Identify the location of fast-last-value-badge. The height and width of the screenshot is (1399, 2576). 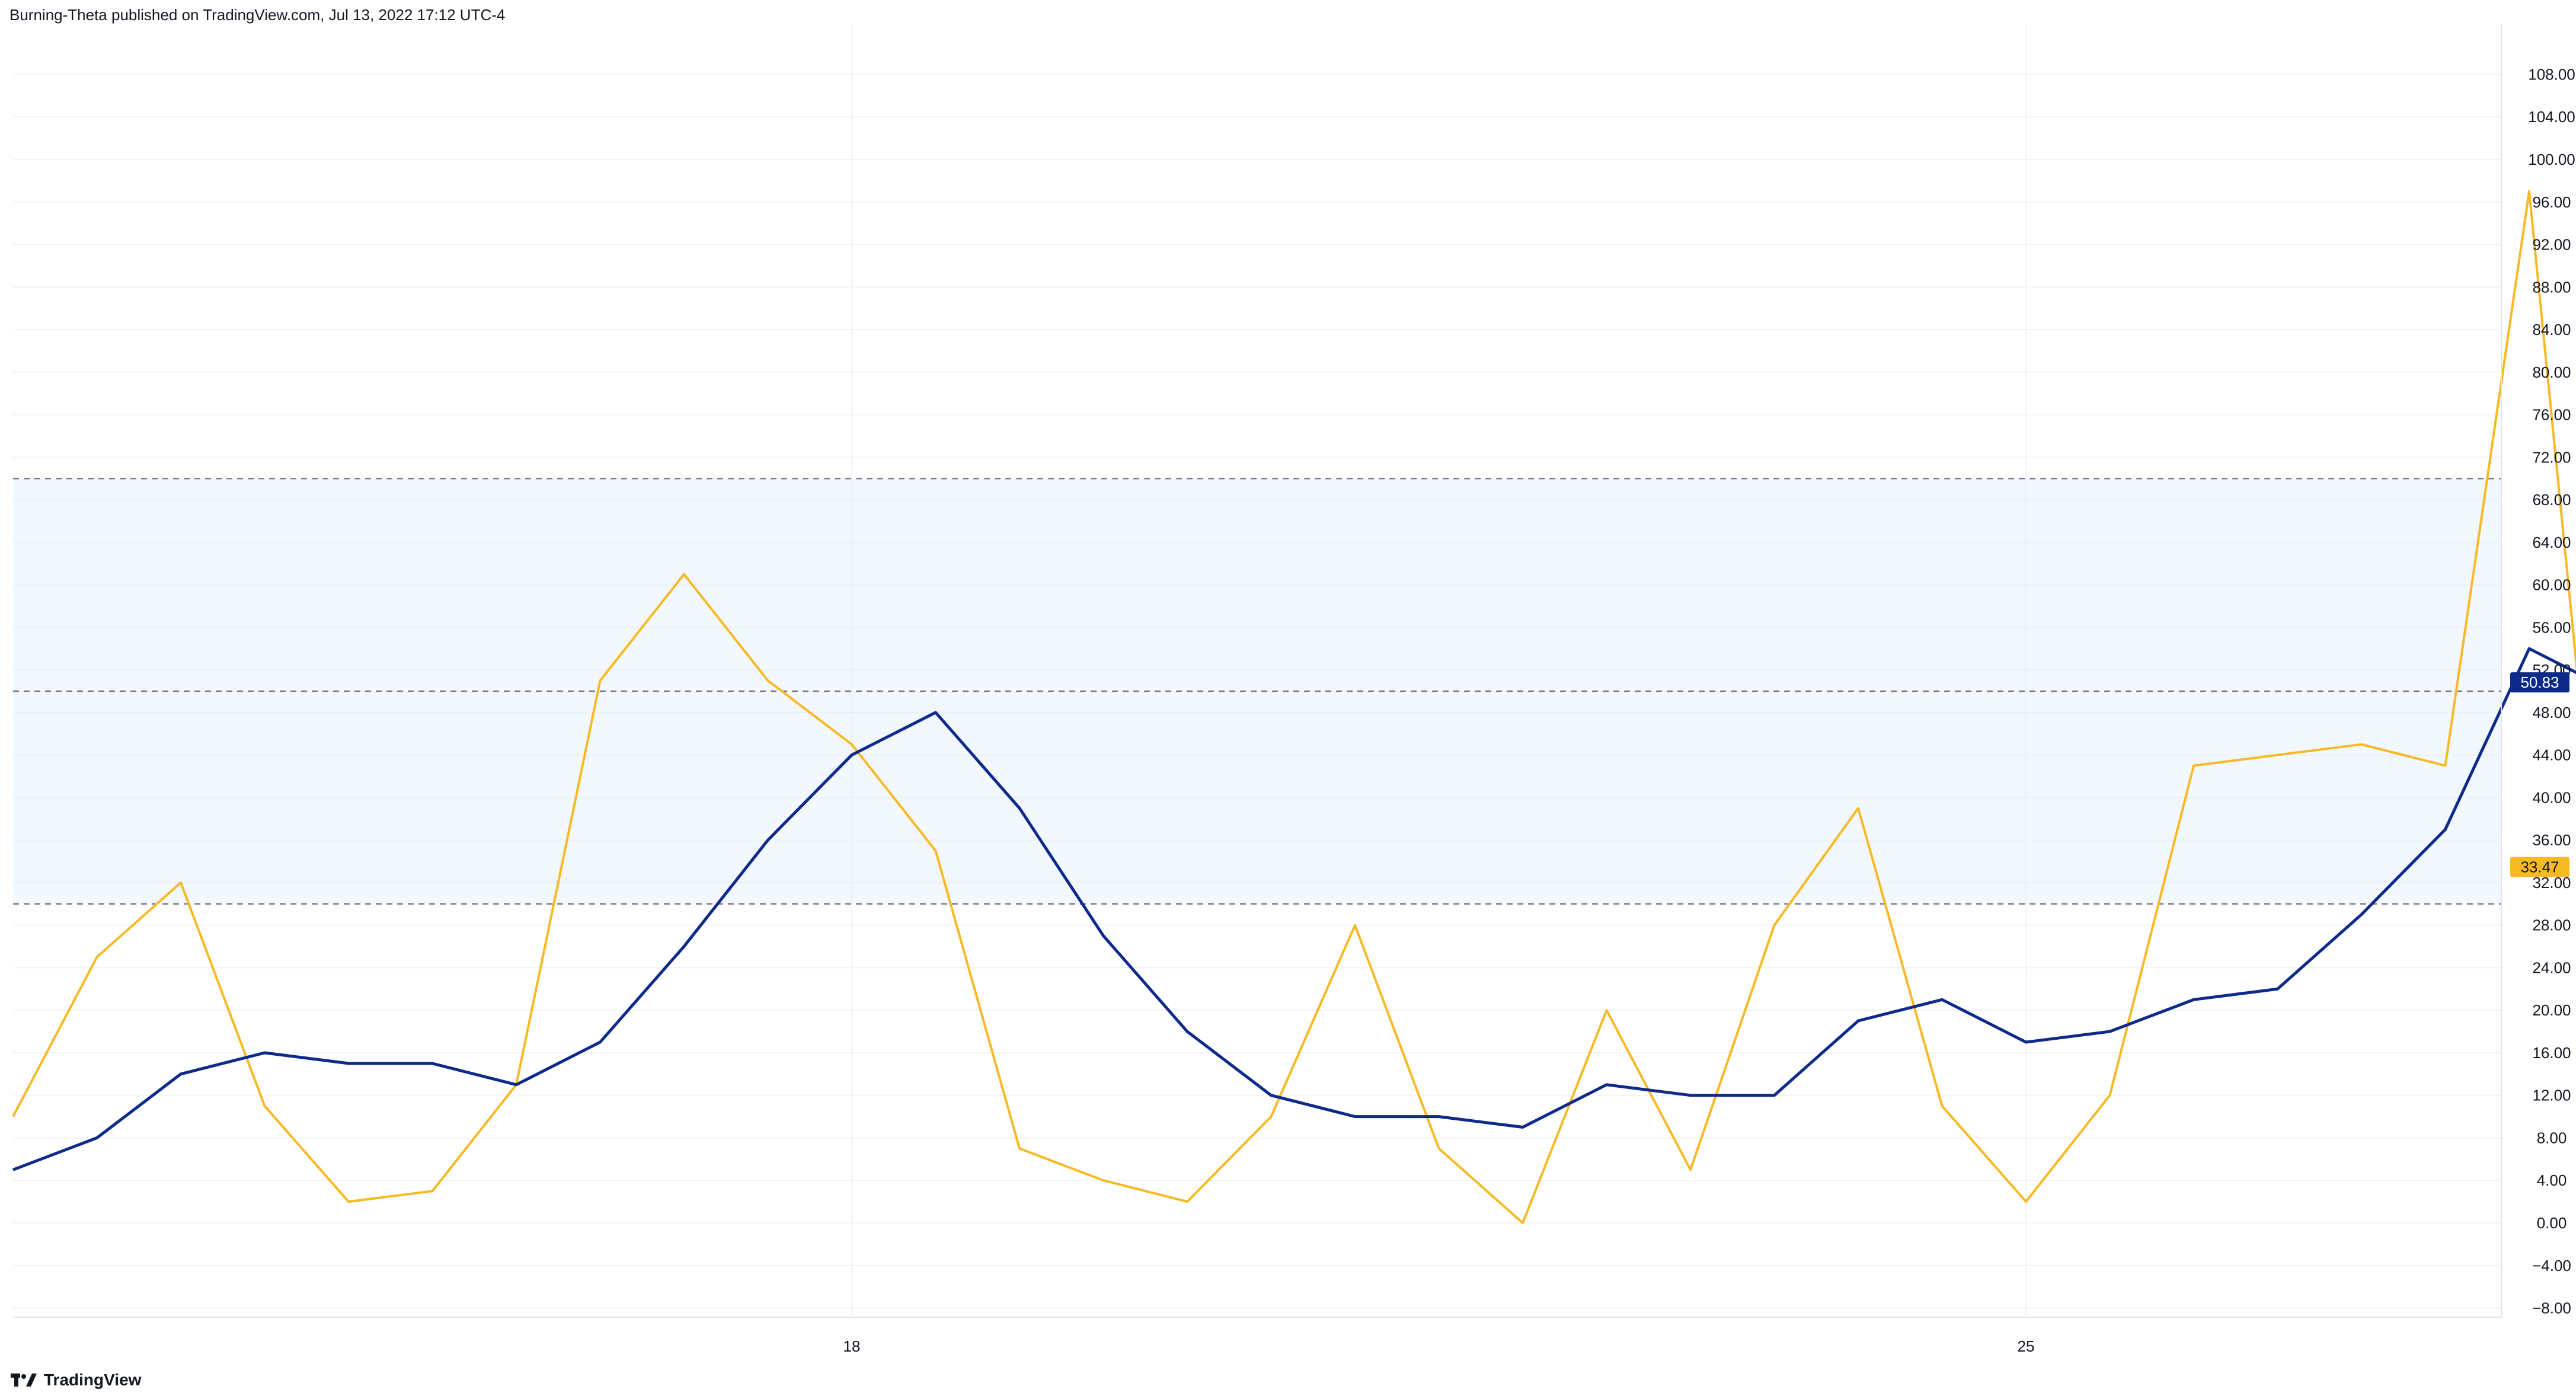
(2540, 867).